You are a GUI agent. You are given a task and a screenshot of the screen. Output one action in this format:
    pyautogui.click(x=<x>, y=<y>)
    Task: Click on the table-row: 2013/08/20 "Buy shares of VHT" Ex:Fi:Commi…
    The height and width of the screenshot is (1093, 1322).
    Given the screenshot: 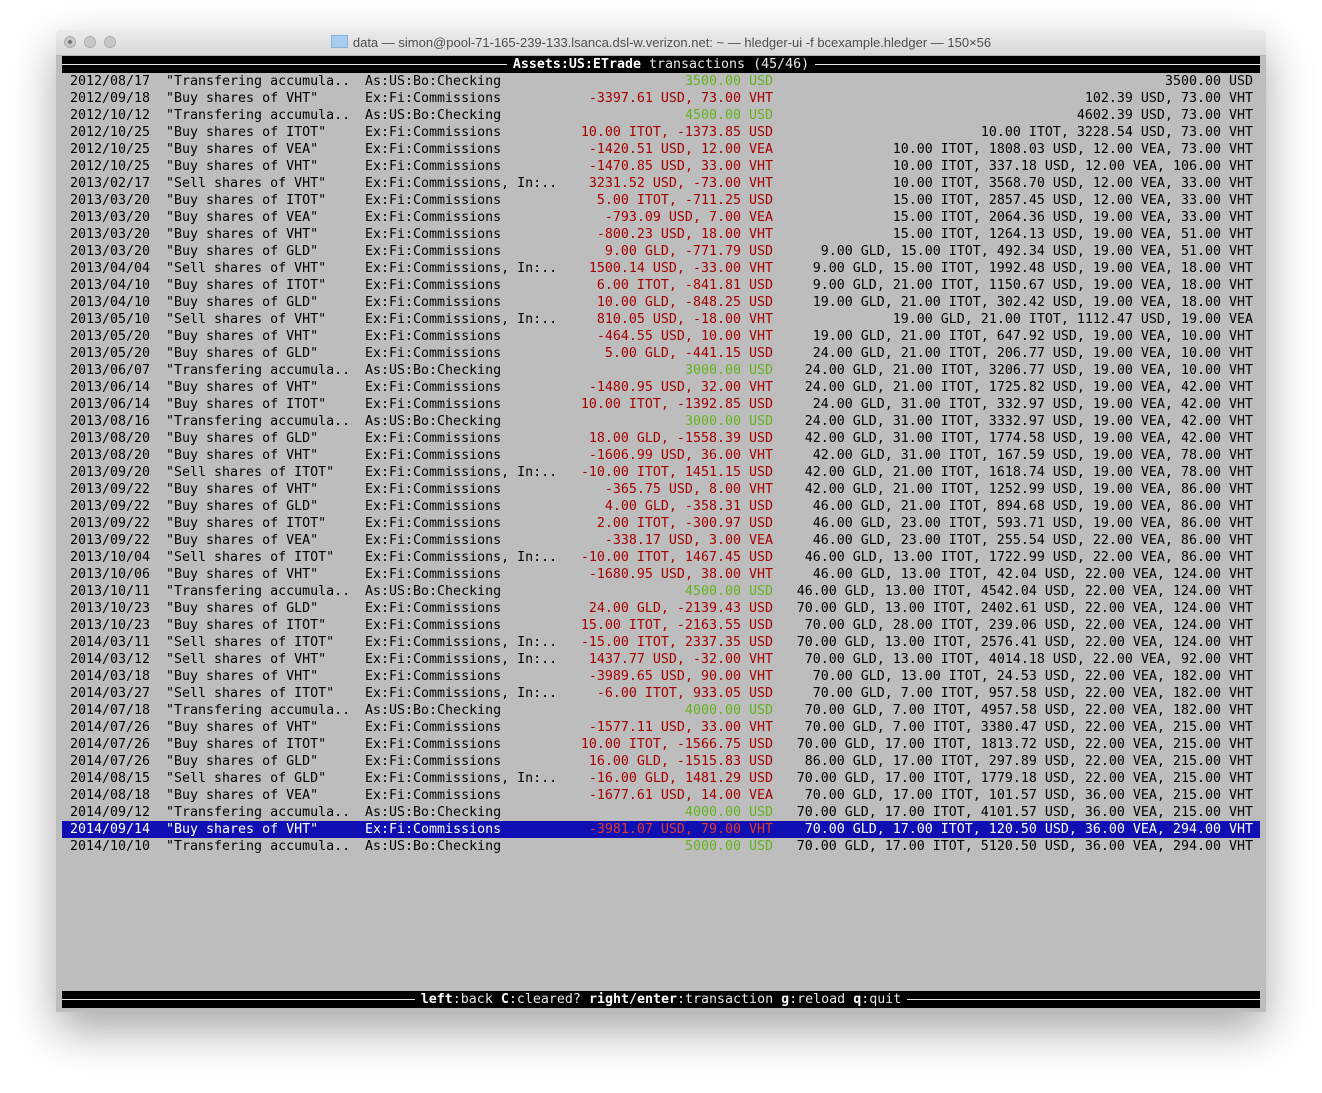 What is the action you would take?
    pyautogui.click(x=661, y=455)
    